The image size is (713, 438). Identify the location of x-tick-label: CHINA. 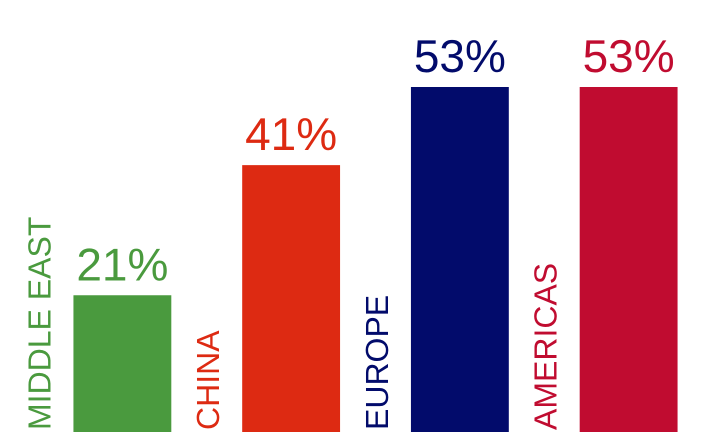
(208, 380).